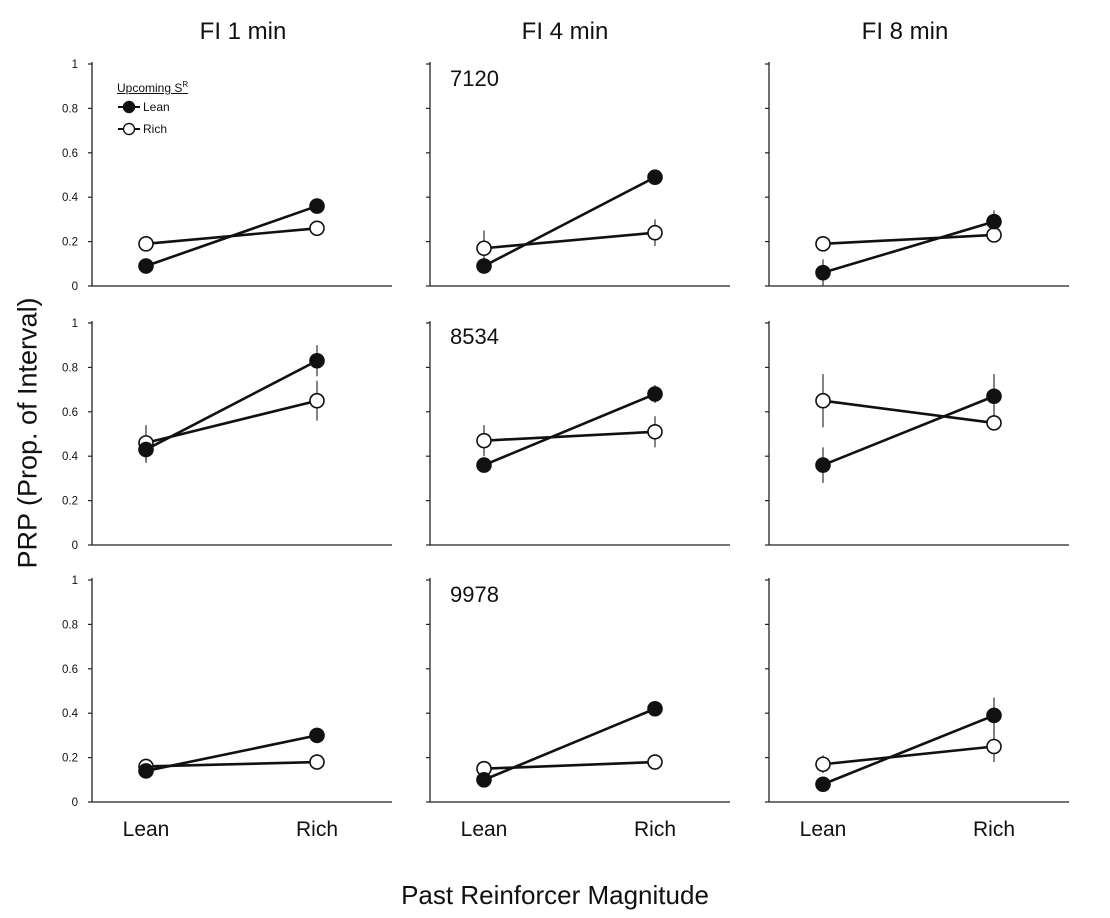 This screenshot has height=918, width=1110. Describe the element at coordinates (153, 87) in the screenshot. I see `legend-title: Upcoming SR` at that location.